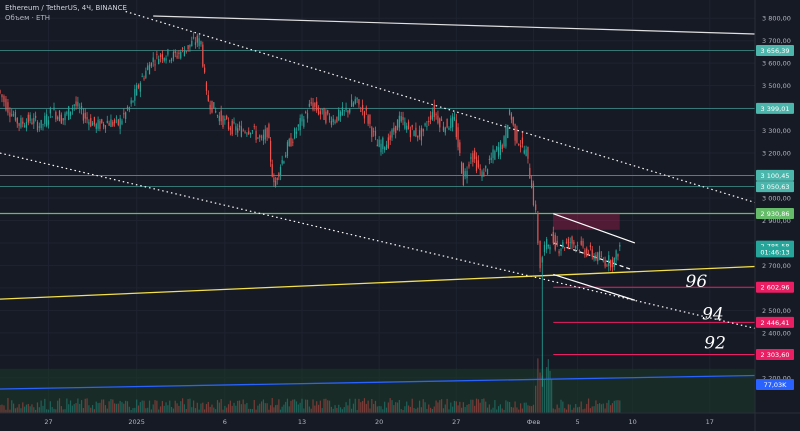 Image resolution: width=800 pixels, height=431 pixels. I want to click on price-label-box, so click(775, 354).